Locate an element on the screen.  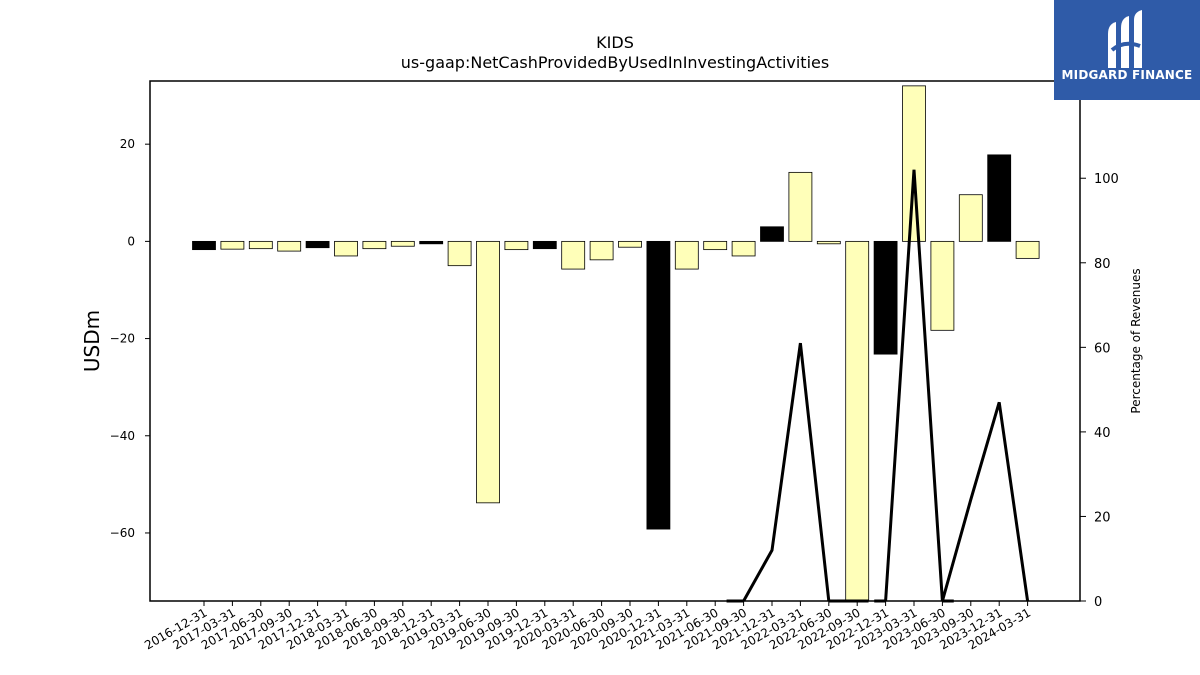
midgard-logo-icon is located at coordinates (1125, 39).